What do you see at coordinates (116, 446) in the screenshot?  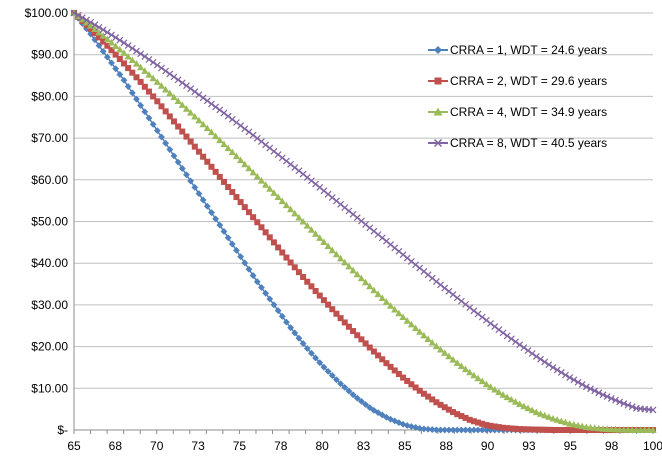 I see `x-tick-label: 68` at bounding box center [116, 446].